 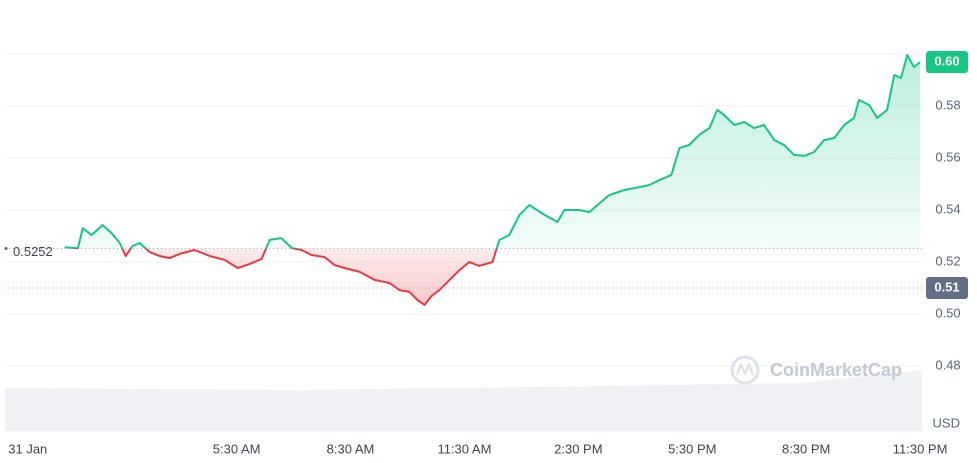 I want to click on current-price-label: 0.60, so click(x=946, y=60).